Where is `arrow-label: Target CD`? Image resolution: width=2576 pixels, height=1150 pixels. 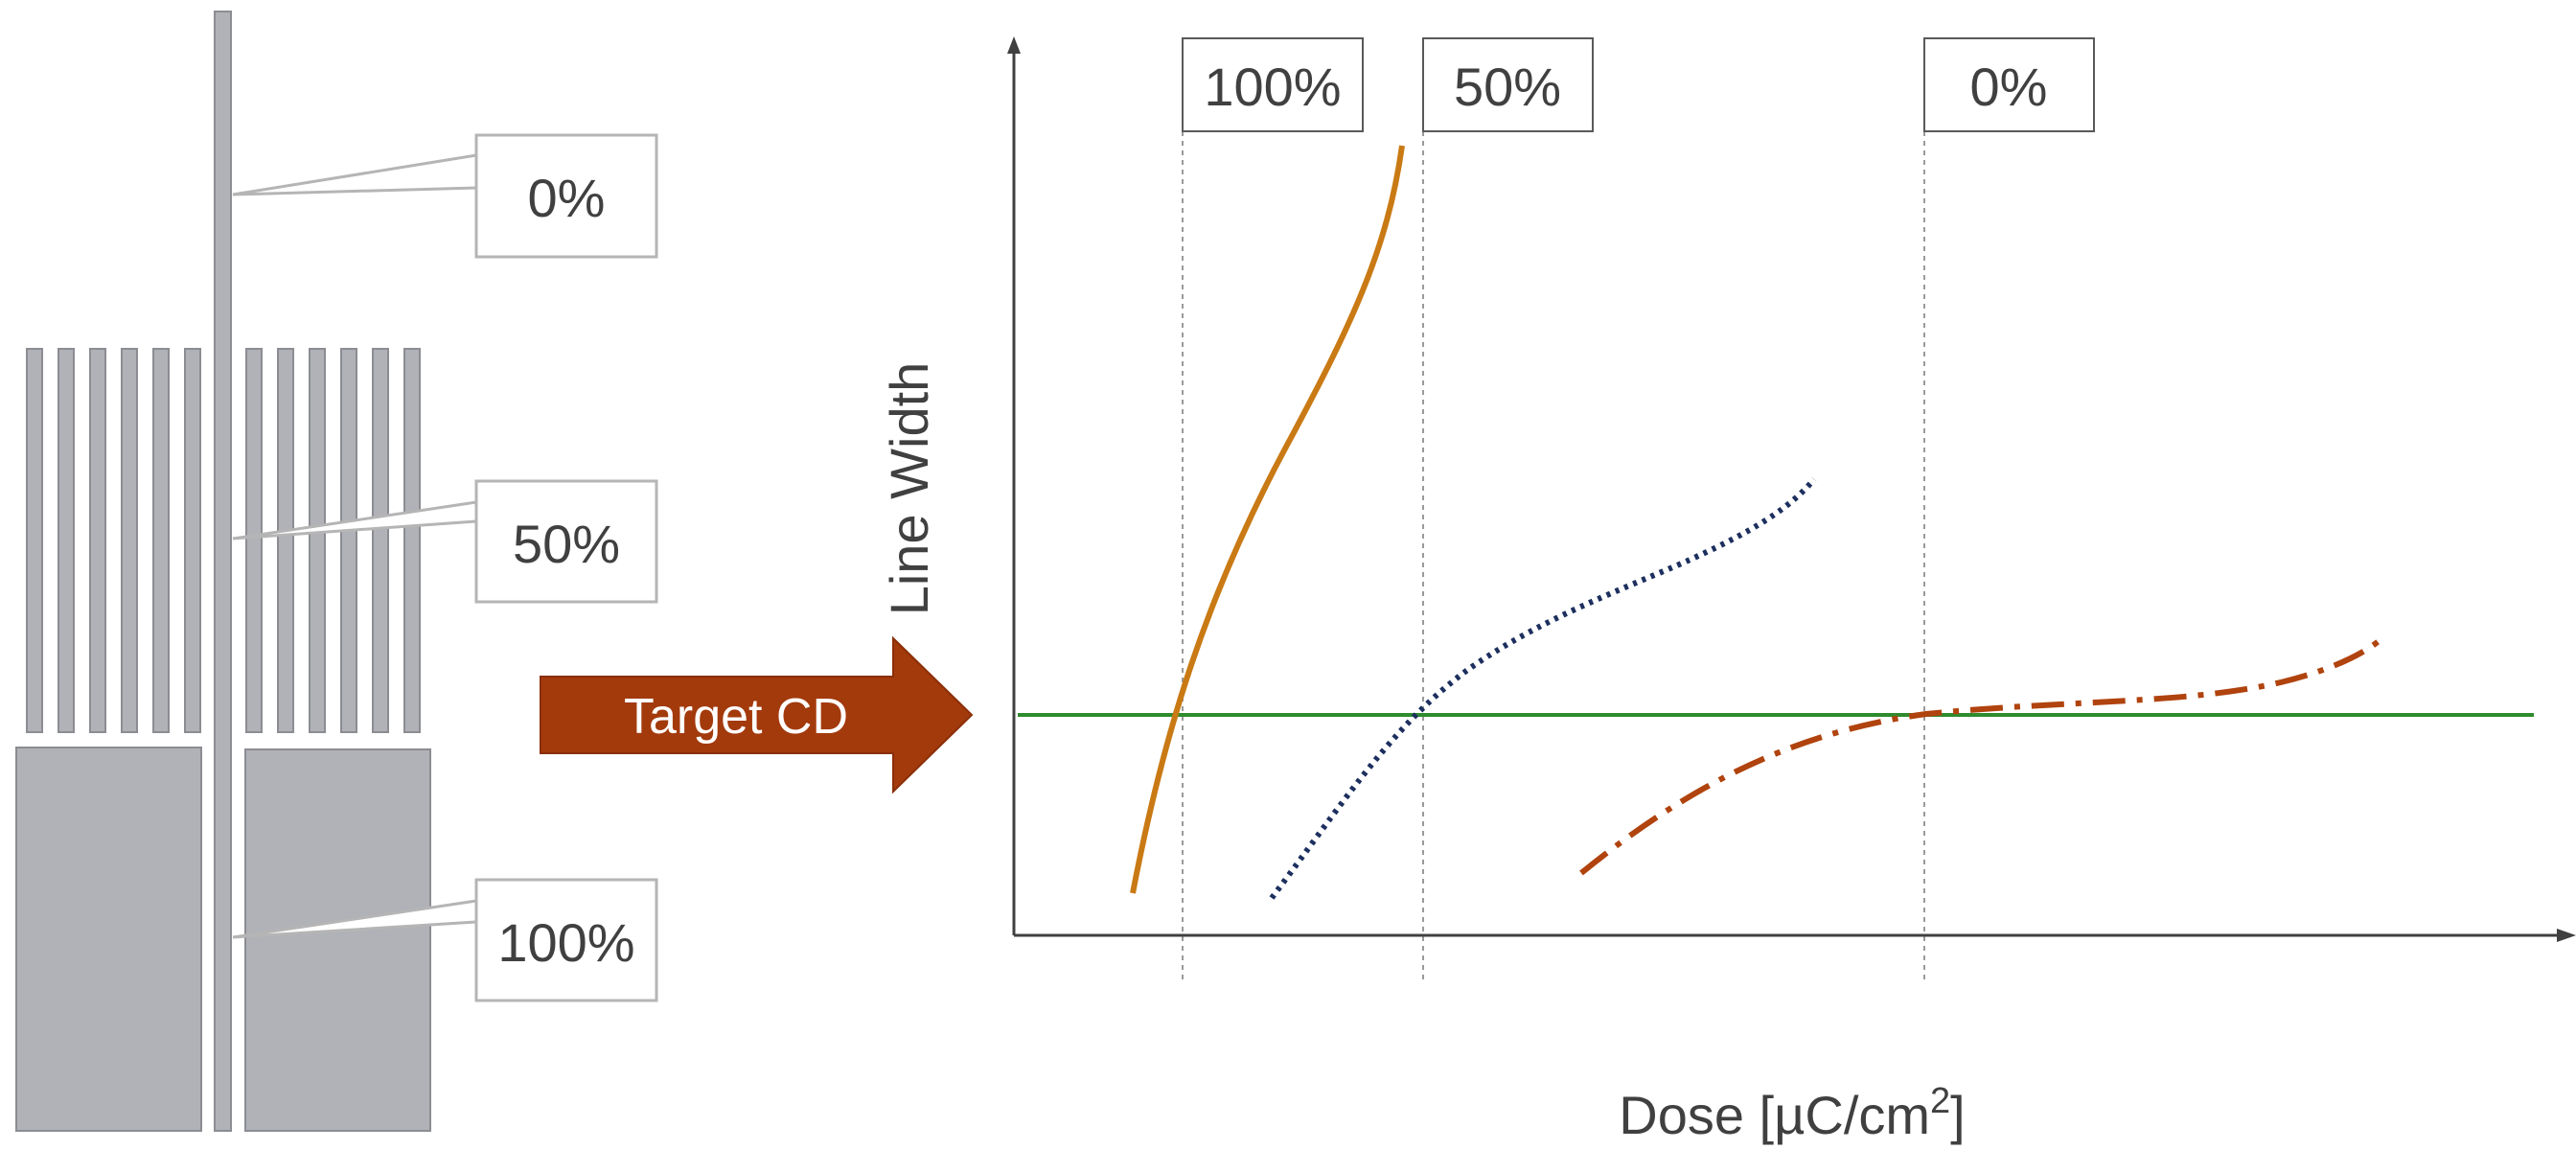
arrow-label: Target CD is located at coordinates (736, 717).